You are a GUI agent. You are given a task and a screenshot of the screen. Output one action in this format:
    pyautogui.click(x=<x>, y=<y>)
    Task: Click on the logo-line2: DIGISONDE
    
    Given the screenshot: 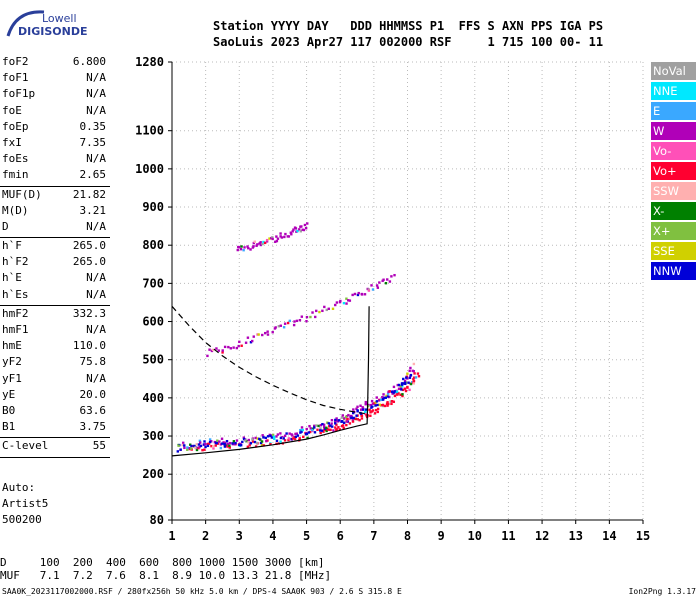 What is the action you would take?
    pyautogui.click(x=53, y=31)
    